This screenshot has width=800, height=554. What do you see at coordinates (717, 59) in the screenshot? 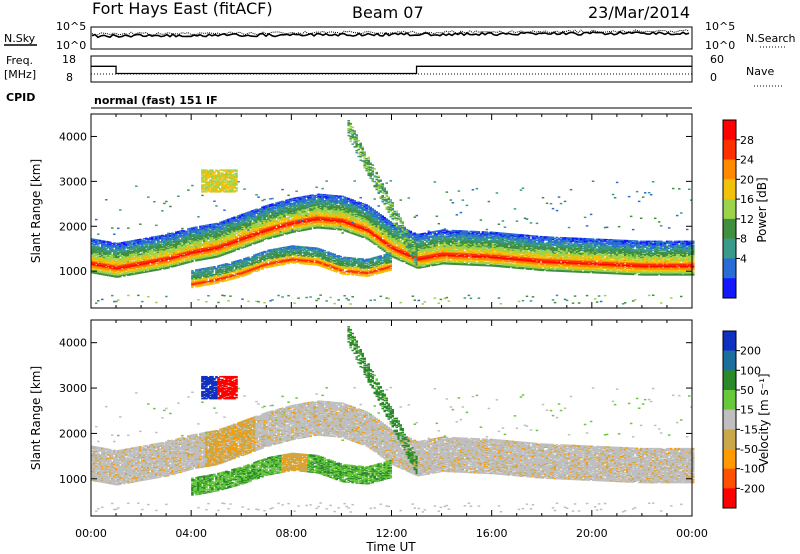
I see `nave-tick-high: 60` at bounding box center [717, 59].